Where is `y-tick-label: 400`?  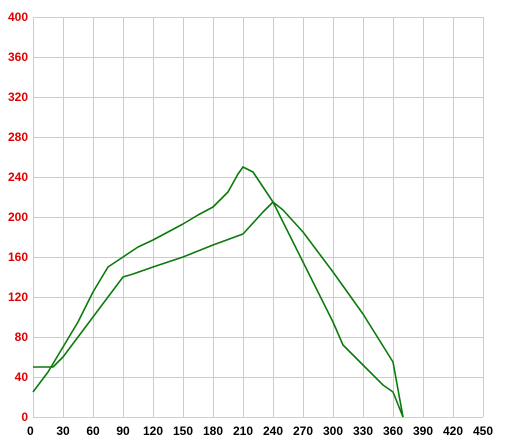
y-tick-label: 400 is located at coordinates (18, 17).